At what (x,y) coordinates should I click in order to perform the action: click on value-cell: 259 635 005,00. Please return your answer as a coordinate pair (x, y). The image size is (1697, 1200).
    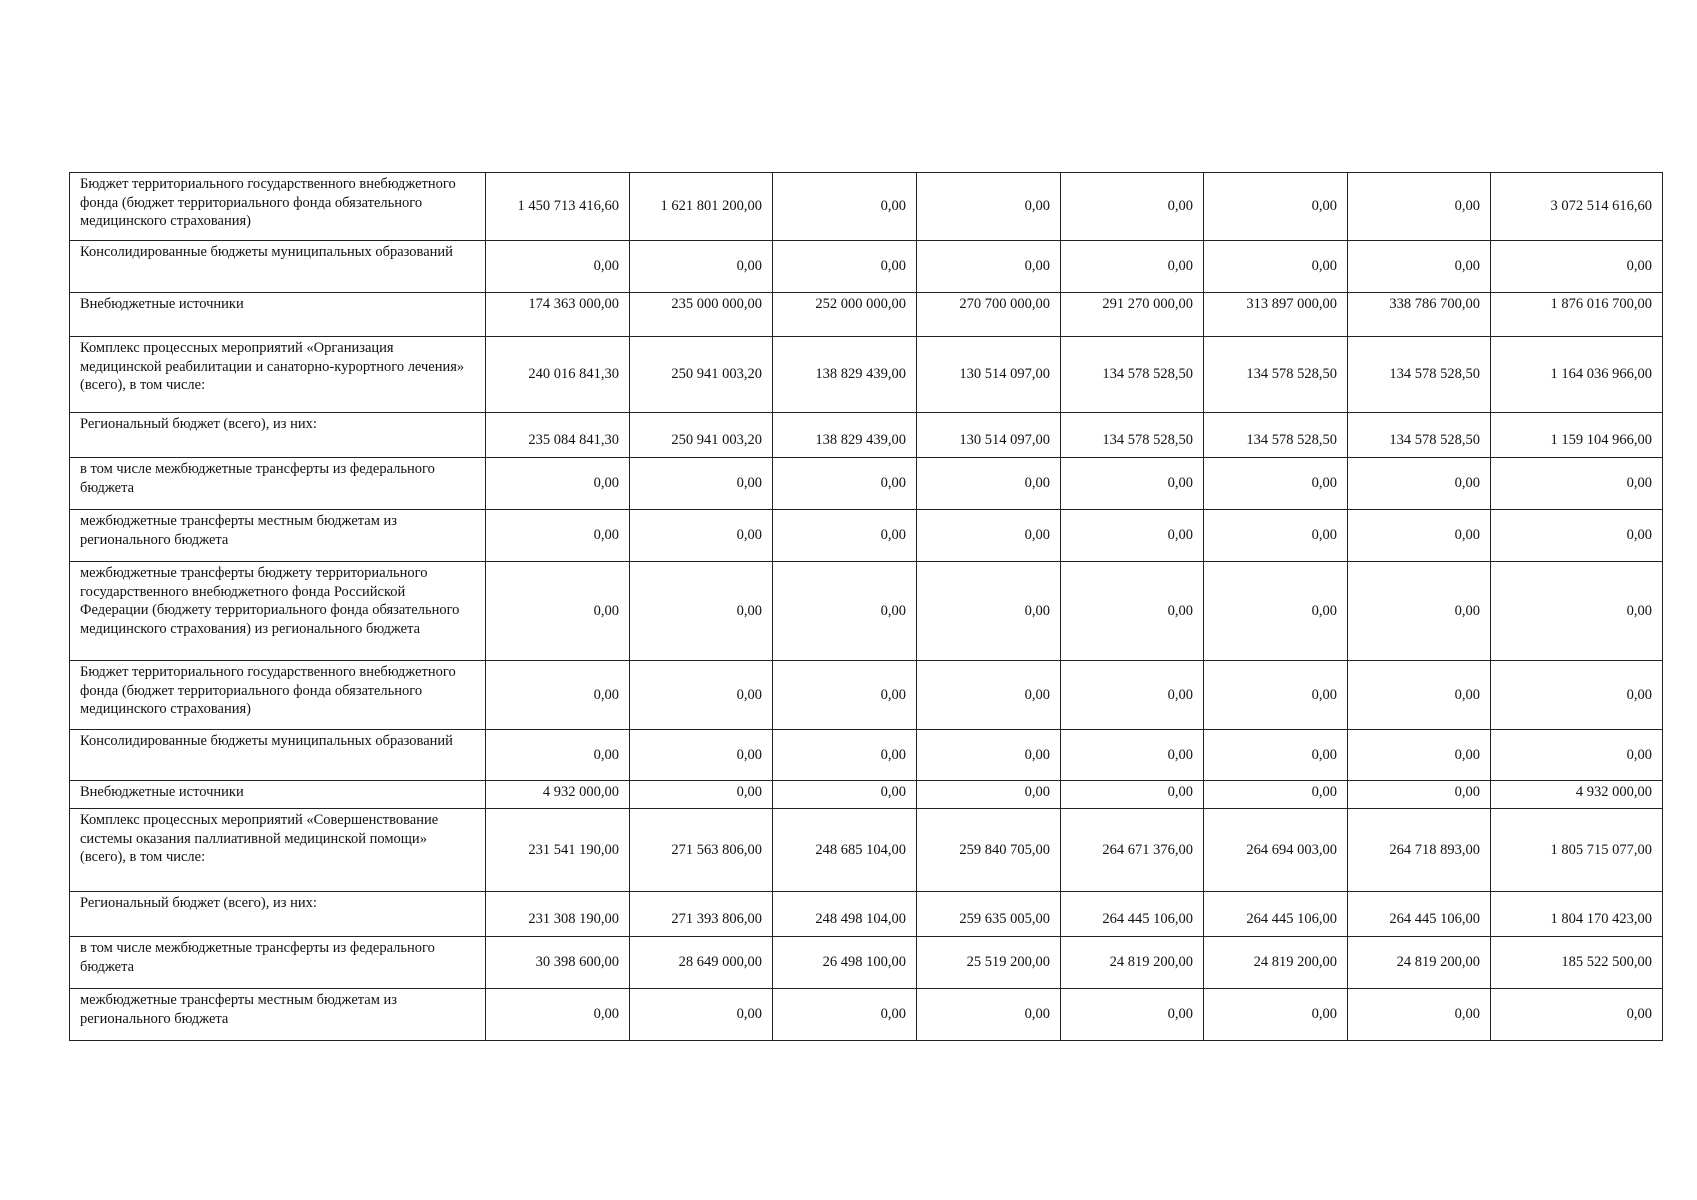
    Looking at the image, I should click on (988, 914).